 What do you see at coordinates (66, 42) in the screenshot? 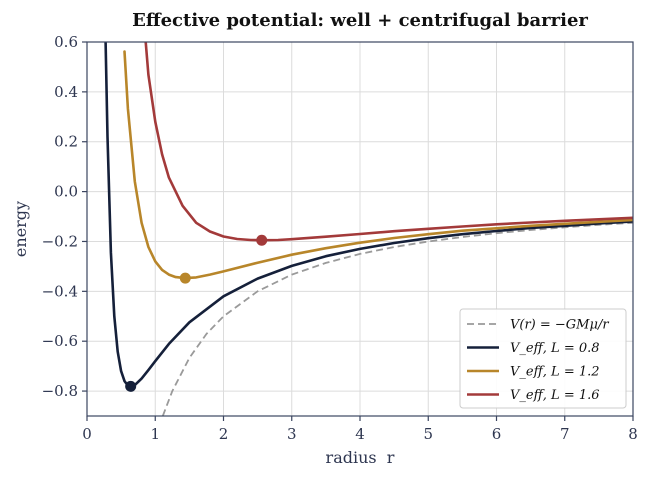
I see `y-tick-label: 0.6` at bounding box center [66, 42].